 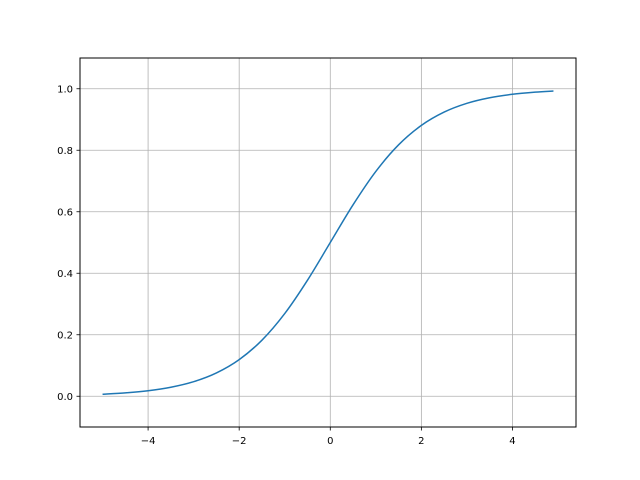 I want to click on x-tick-label: 0, so click(x=330, y=441).